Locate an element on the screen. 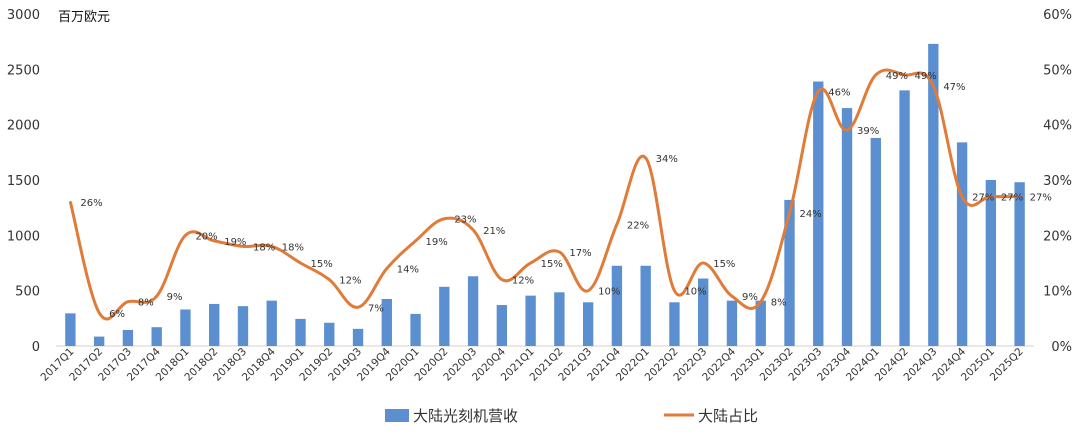  line-point-2017Q4 is located at coordinates (156, 296).